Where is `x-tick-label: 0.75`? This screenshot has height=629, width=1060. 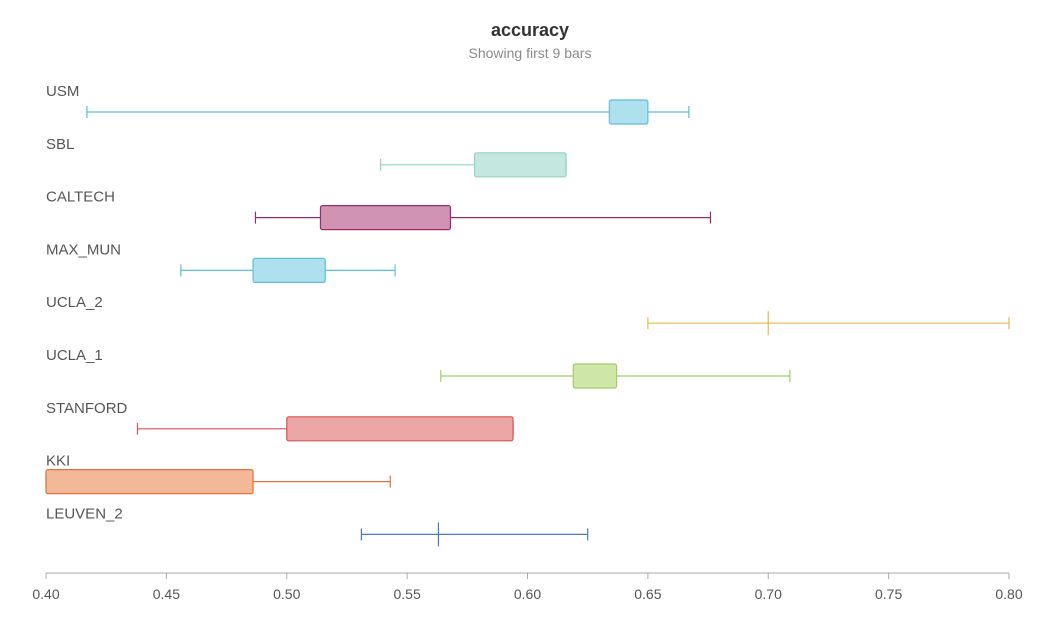 x-tick-label: 0.75 is located at coordinates (888, 594).